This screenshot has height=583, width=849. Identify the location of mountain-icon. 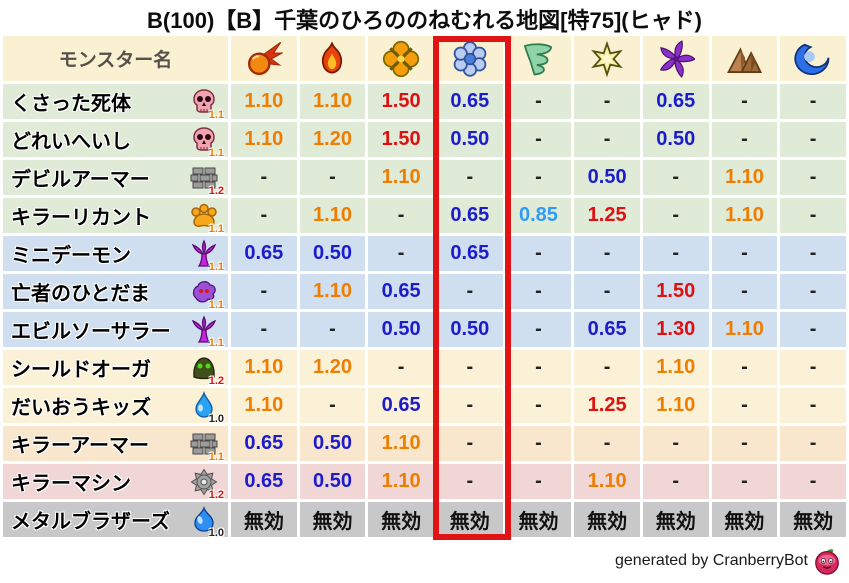
(744, 59).